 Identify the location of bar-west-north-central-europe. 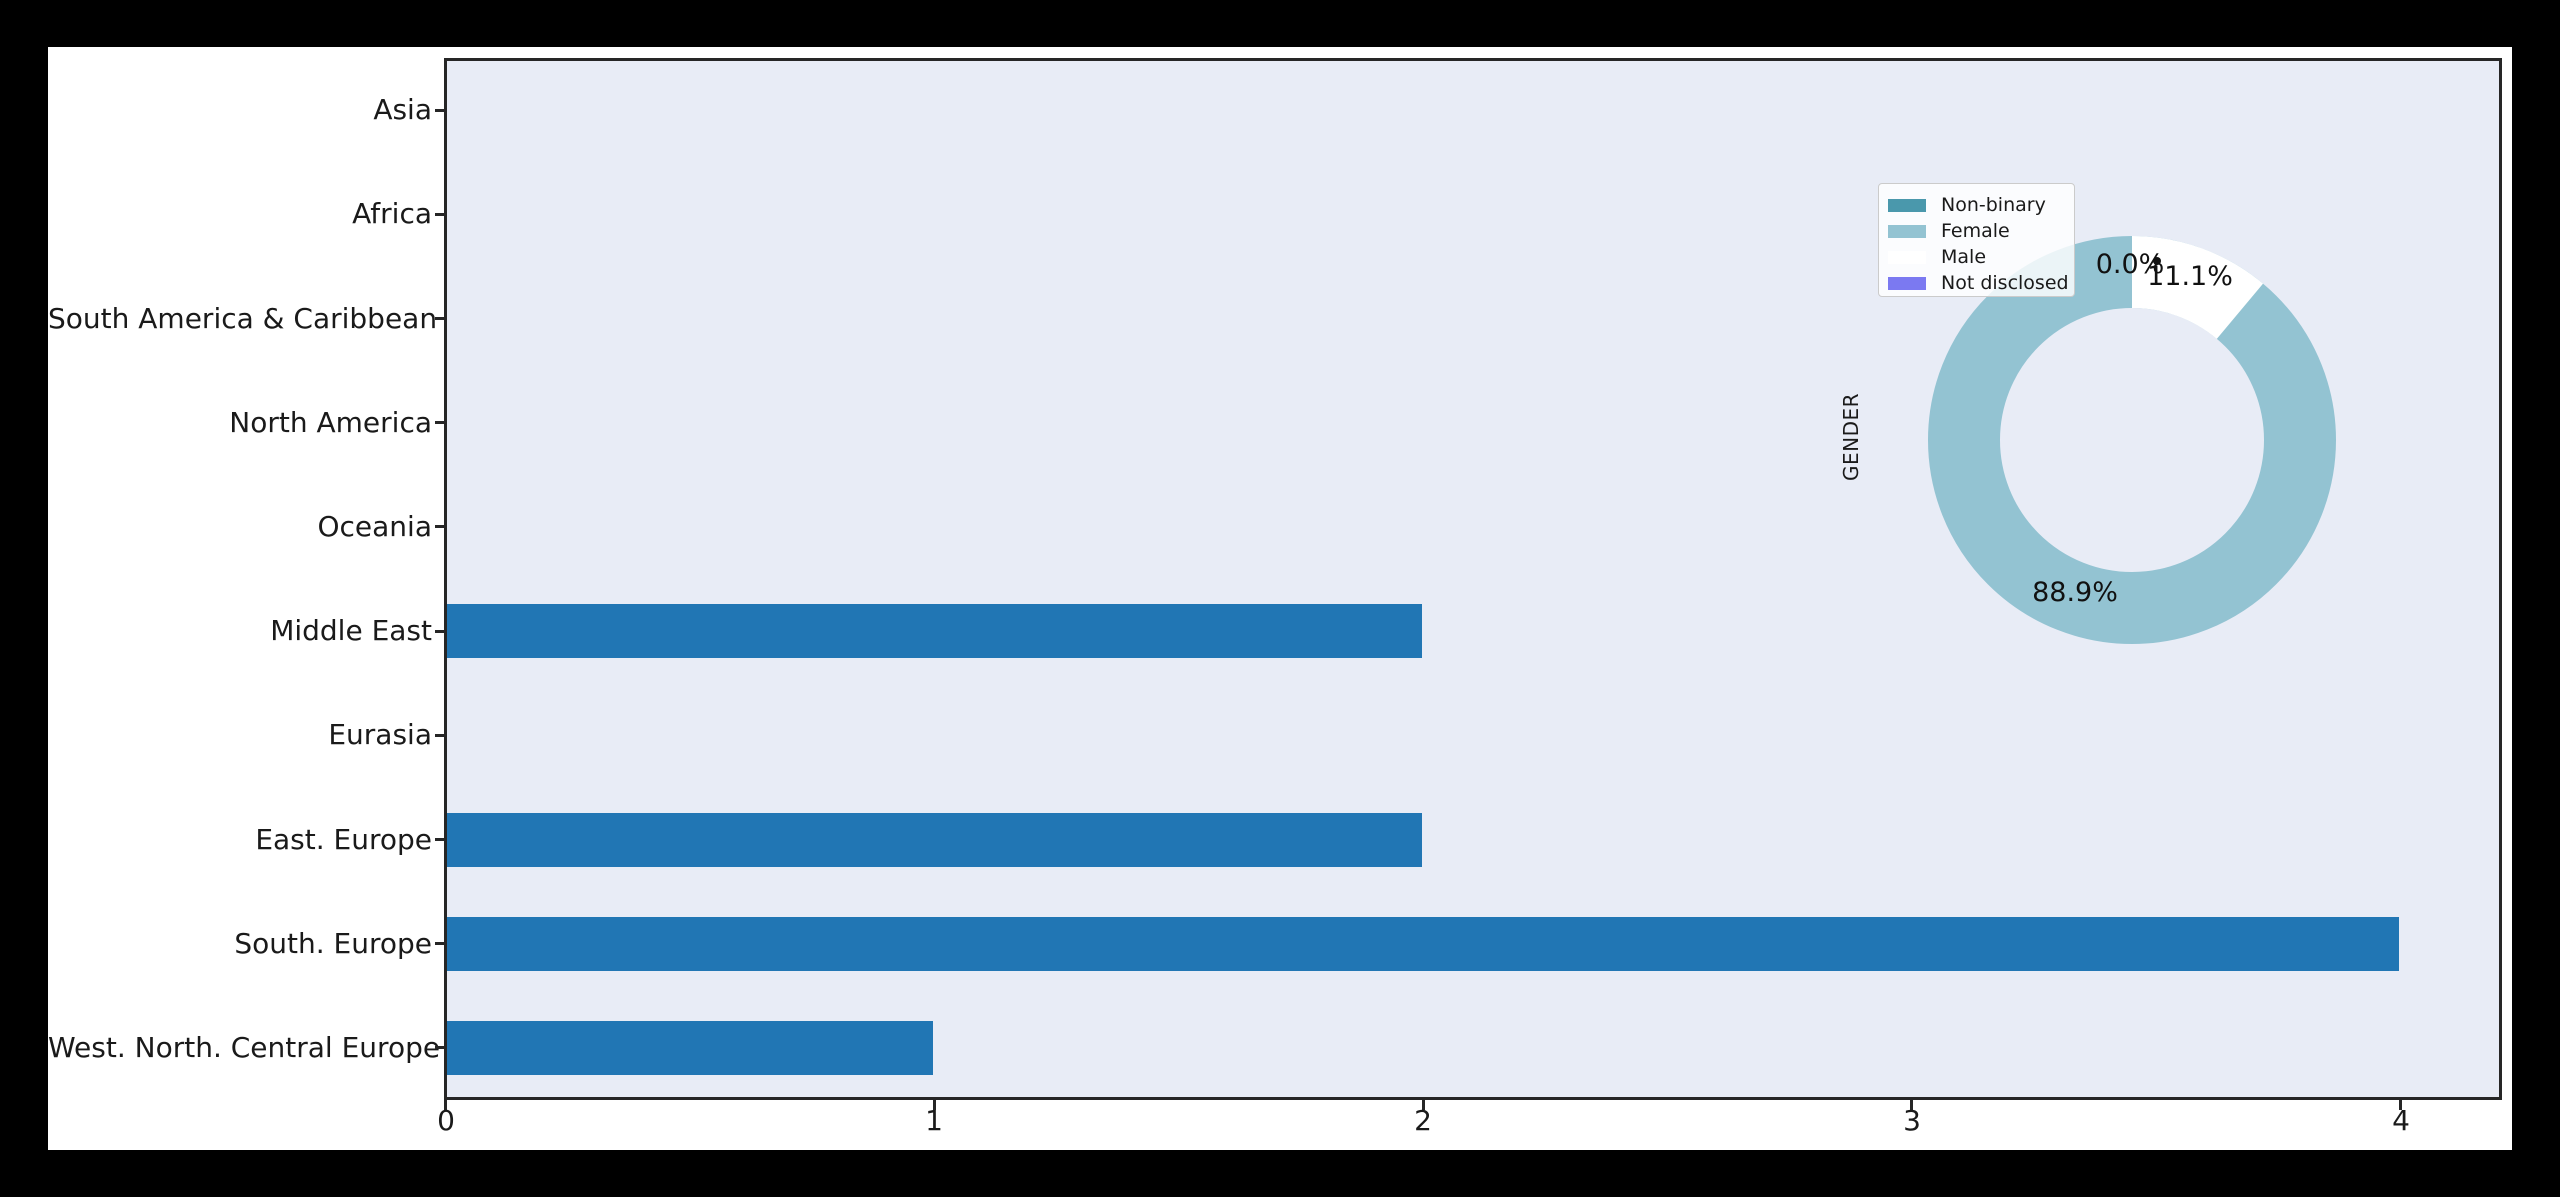
(690, 1048).